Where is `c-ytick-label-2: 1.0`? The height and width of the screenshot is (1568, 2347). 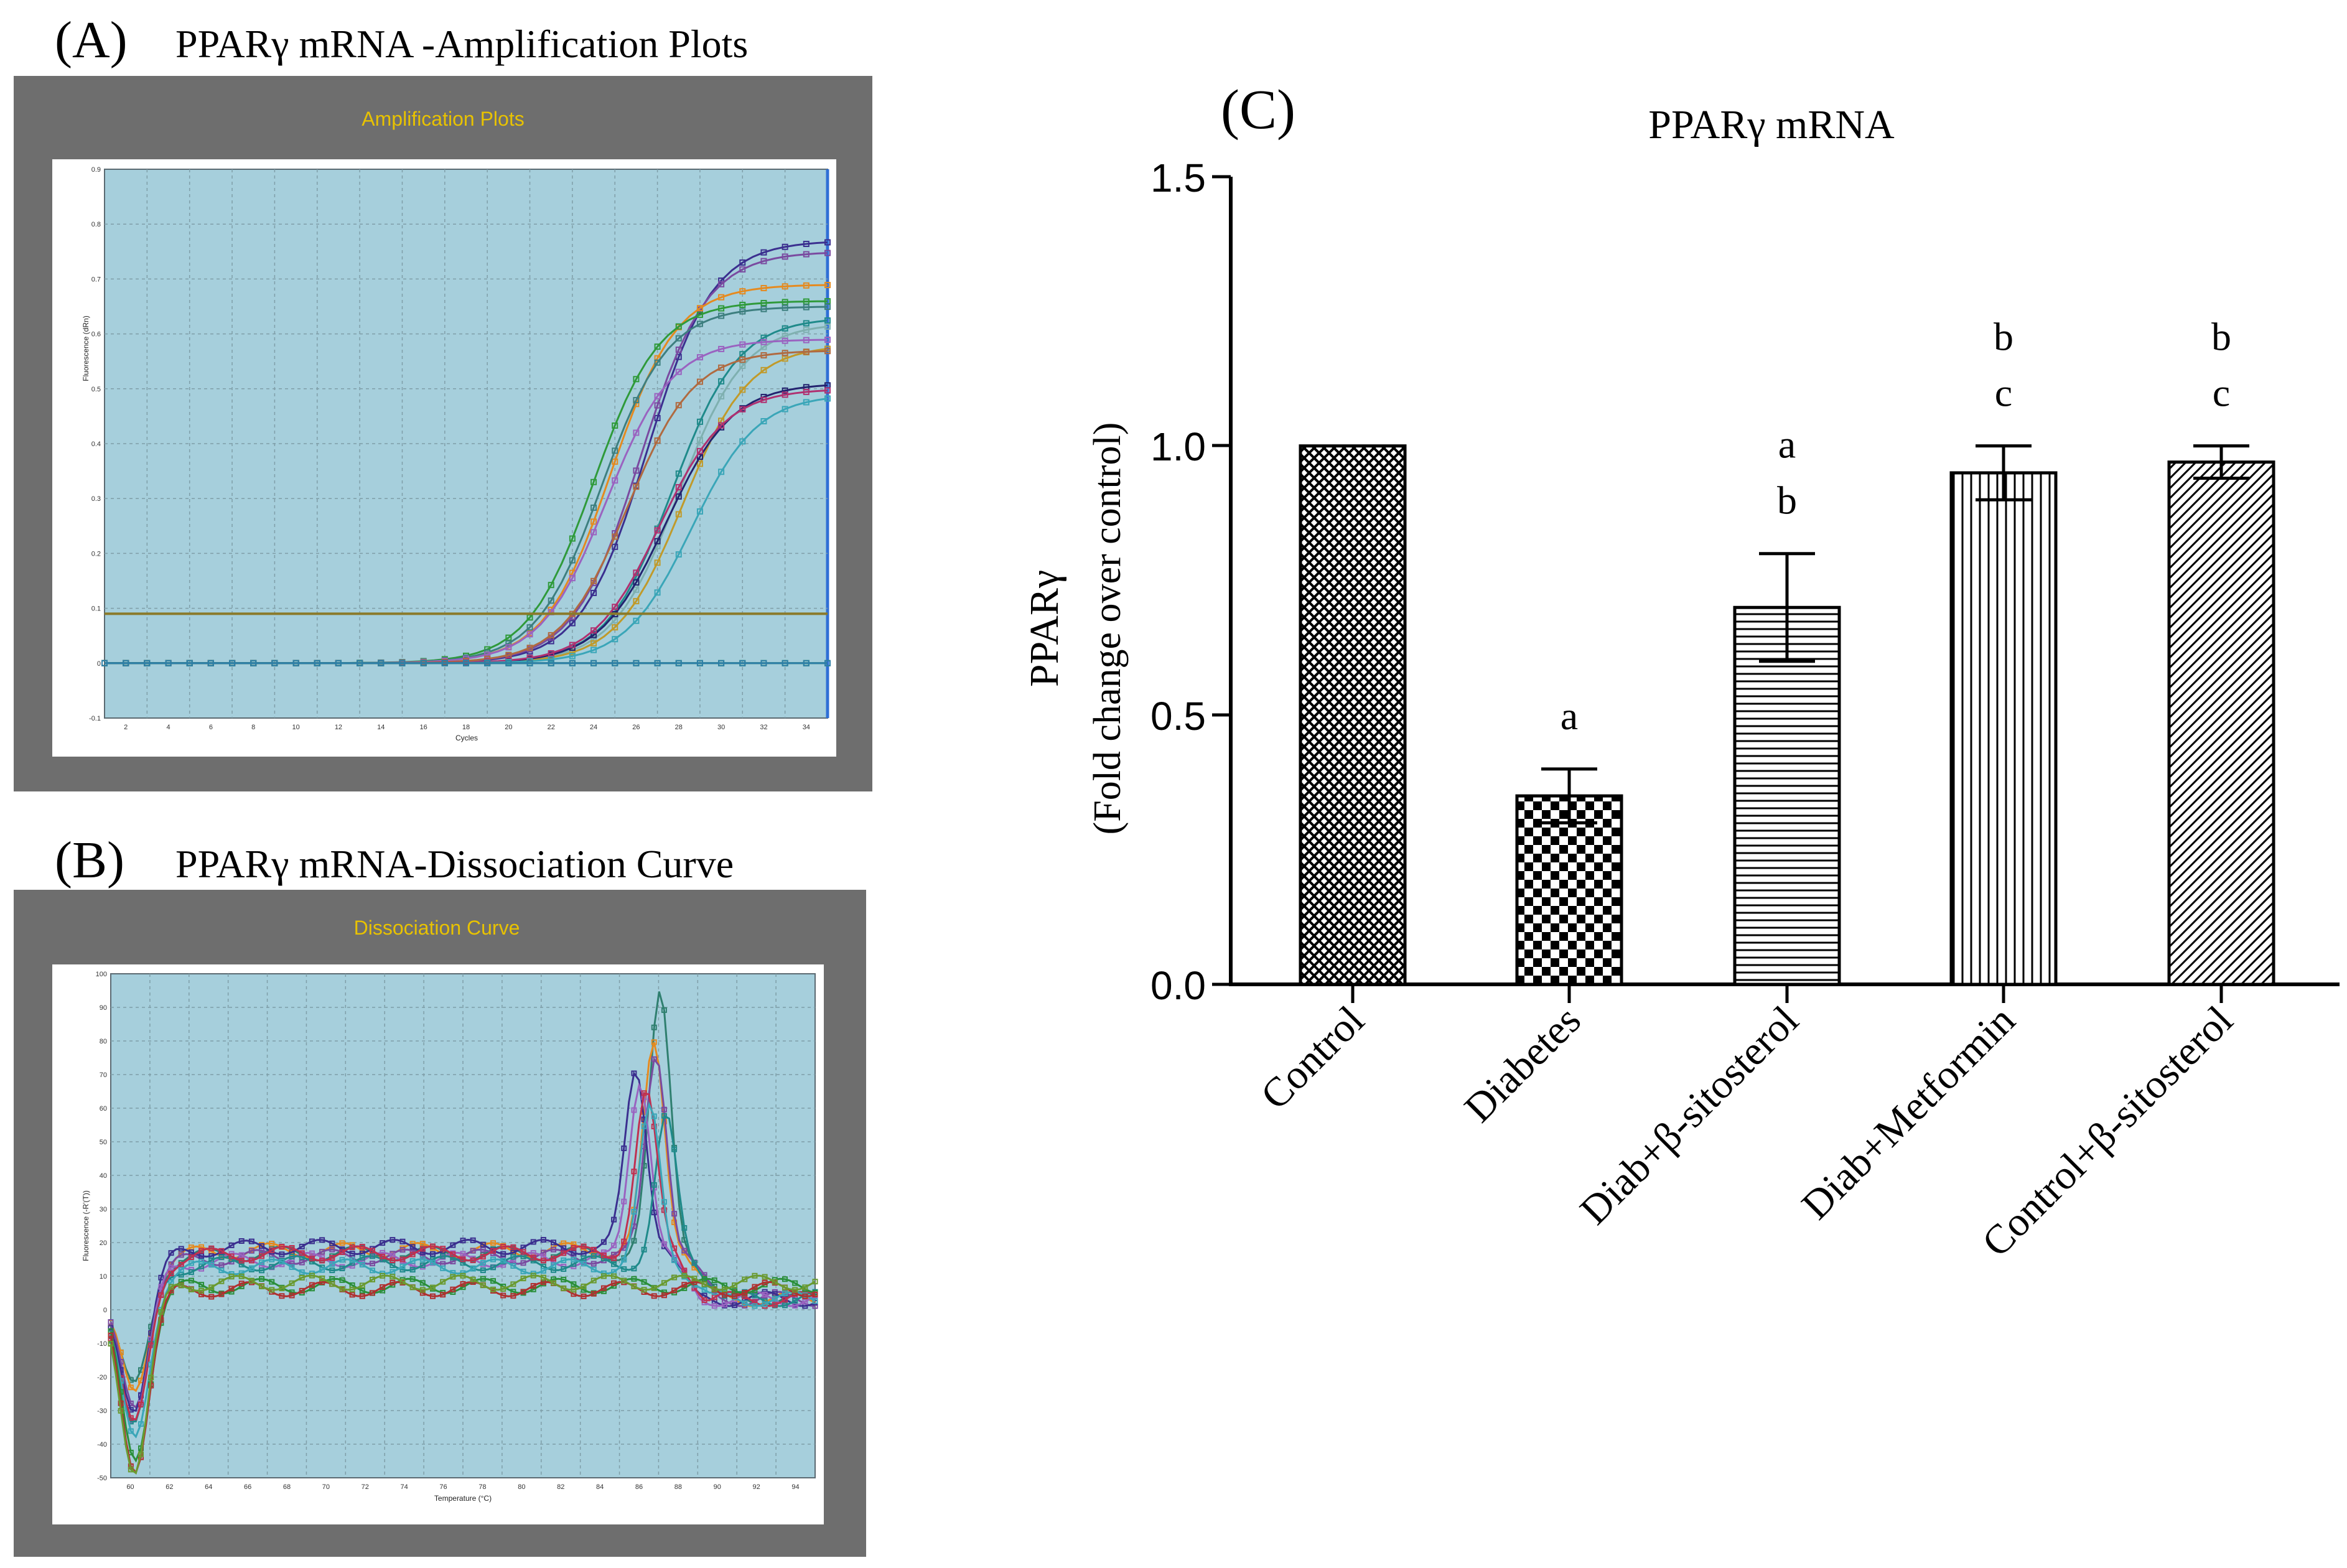 c-ytick-label-2: 1.0 is located at coordinates (1178, 447).